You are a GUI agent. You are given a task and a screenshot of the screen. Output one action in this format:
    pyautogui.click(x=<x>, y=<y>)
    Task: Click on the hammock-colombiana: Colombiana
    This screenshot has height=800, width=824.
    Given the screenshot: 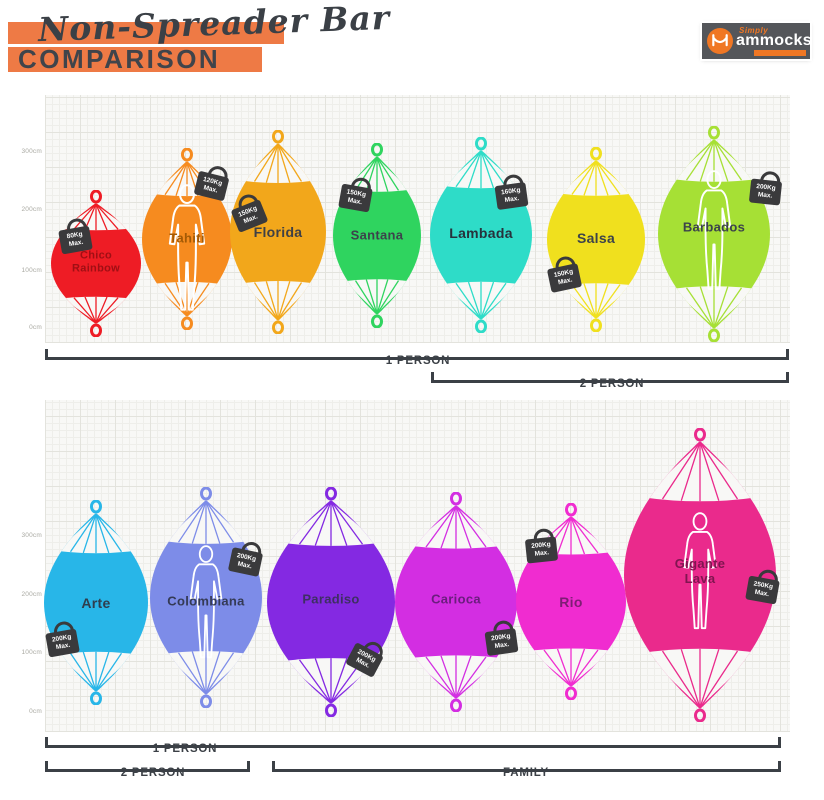 What is the action you would take?
    pyautogui.click(x=206, y=597)
    